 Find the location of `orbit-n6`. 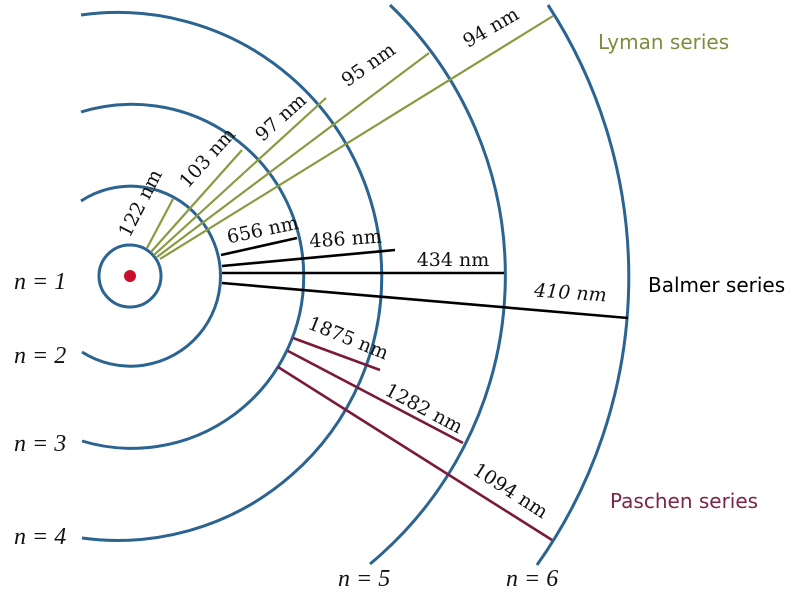

orbit-n6 is located at coordinates (583, 285).